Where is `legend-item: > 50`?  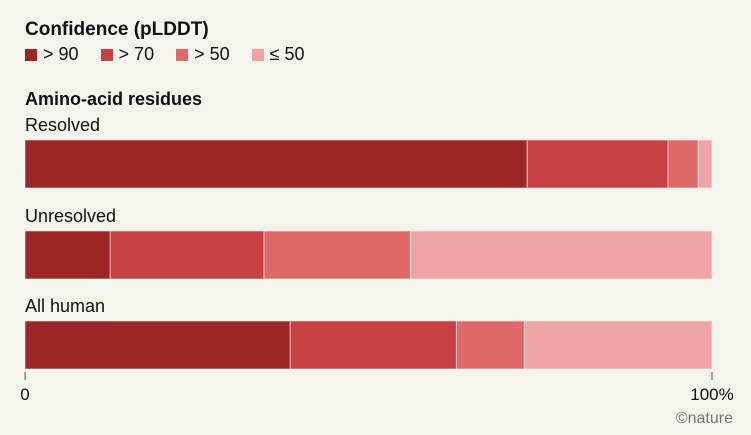 legend-item: > 50 is located at coordinates (203, 54).